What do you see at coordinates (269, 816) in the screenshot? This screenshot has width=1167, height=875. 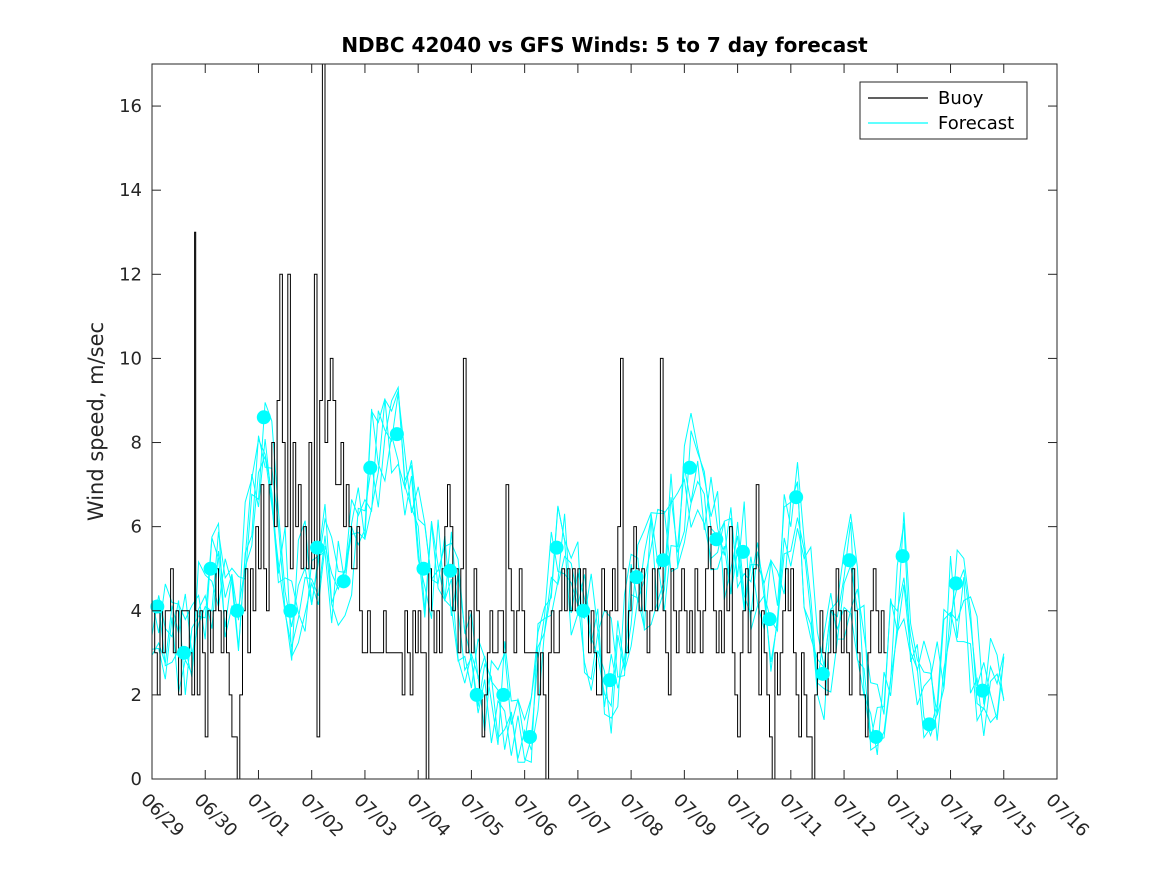 I see `x-tick-label: 07/01` at bounding box center [269, 816].